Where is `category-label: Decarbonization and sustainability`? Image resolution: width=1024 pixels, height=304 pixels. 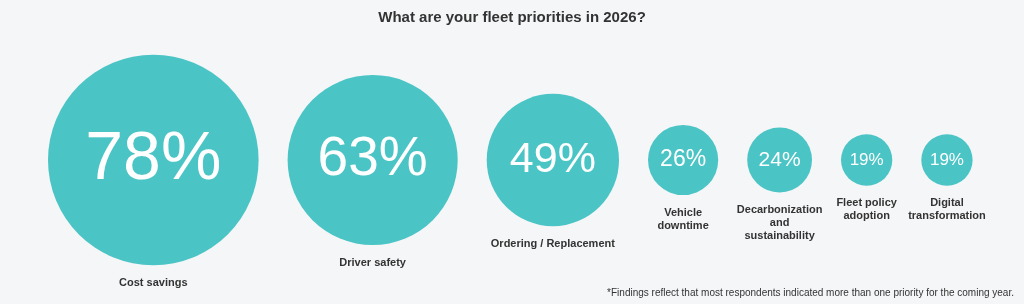 category-label: Decarbonization and sustainability is located at coordinates (779, 221).